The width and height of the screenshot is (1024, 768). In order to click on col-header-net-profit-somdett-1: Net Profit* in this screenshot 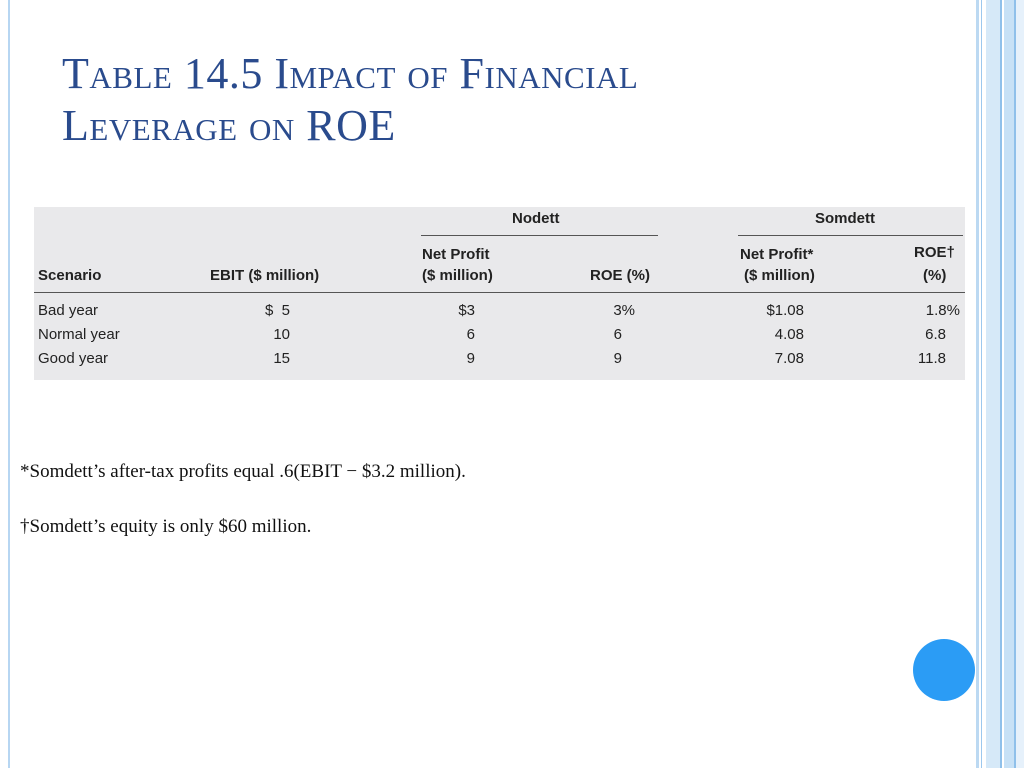, I will do `click(777, 254)`.